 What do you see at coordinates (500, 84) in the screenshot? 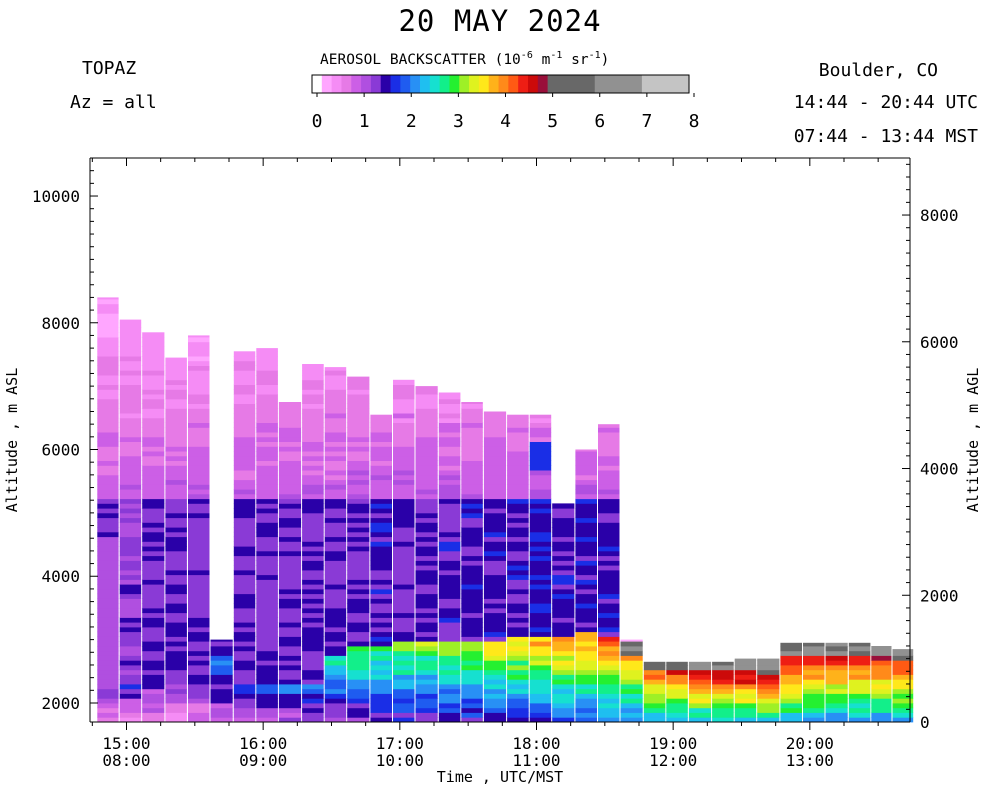
I see `colorbar-frame` at bounding box center [500, 84].